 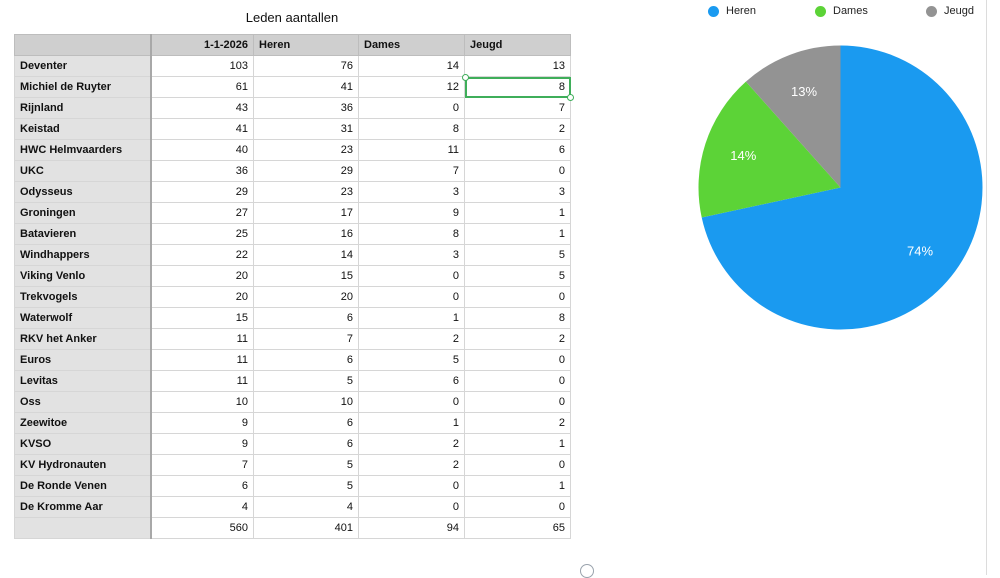 What do you see at coordinates (202, 108) in the screenshot?
I see `cell-total: 43` at bounding box center [202, 108].